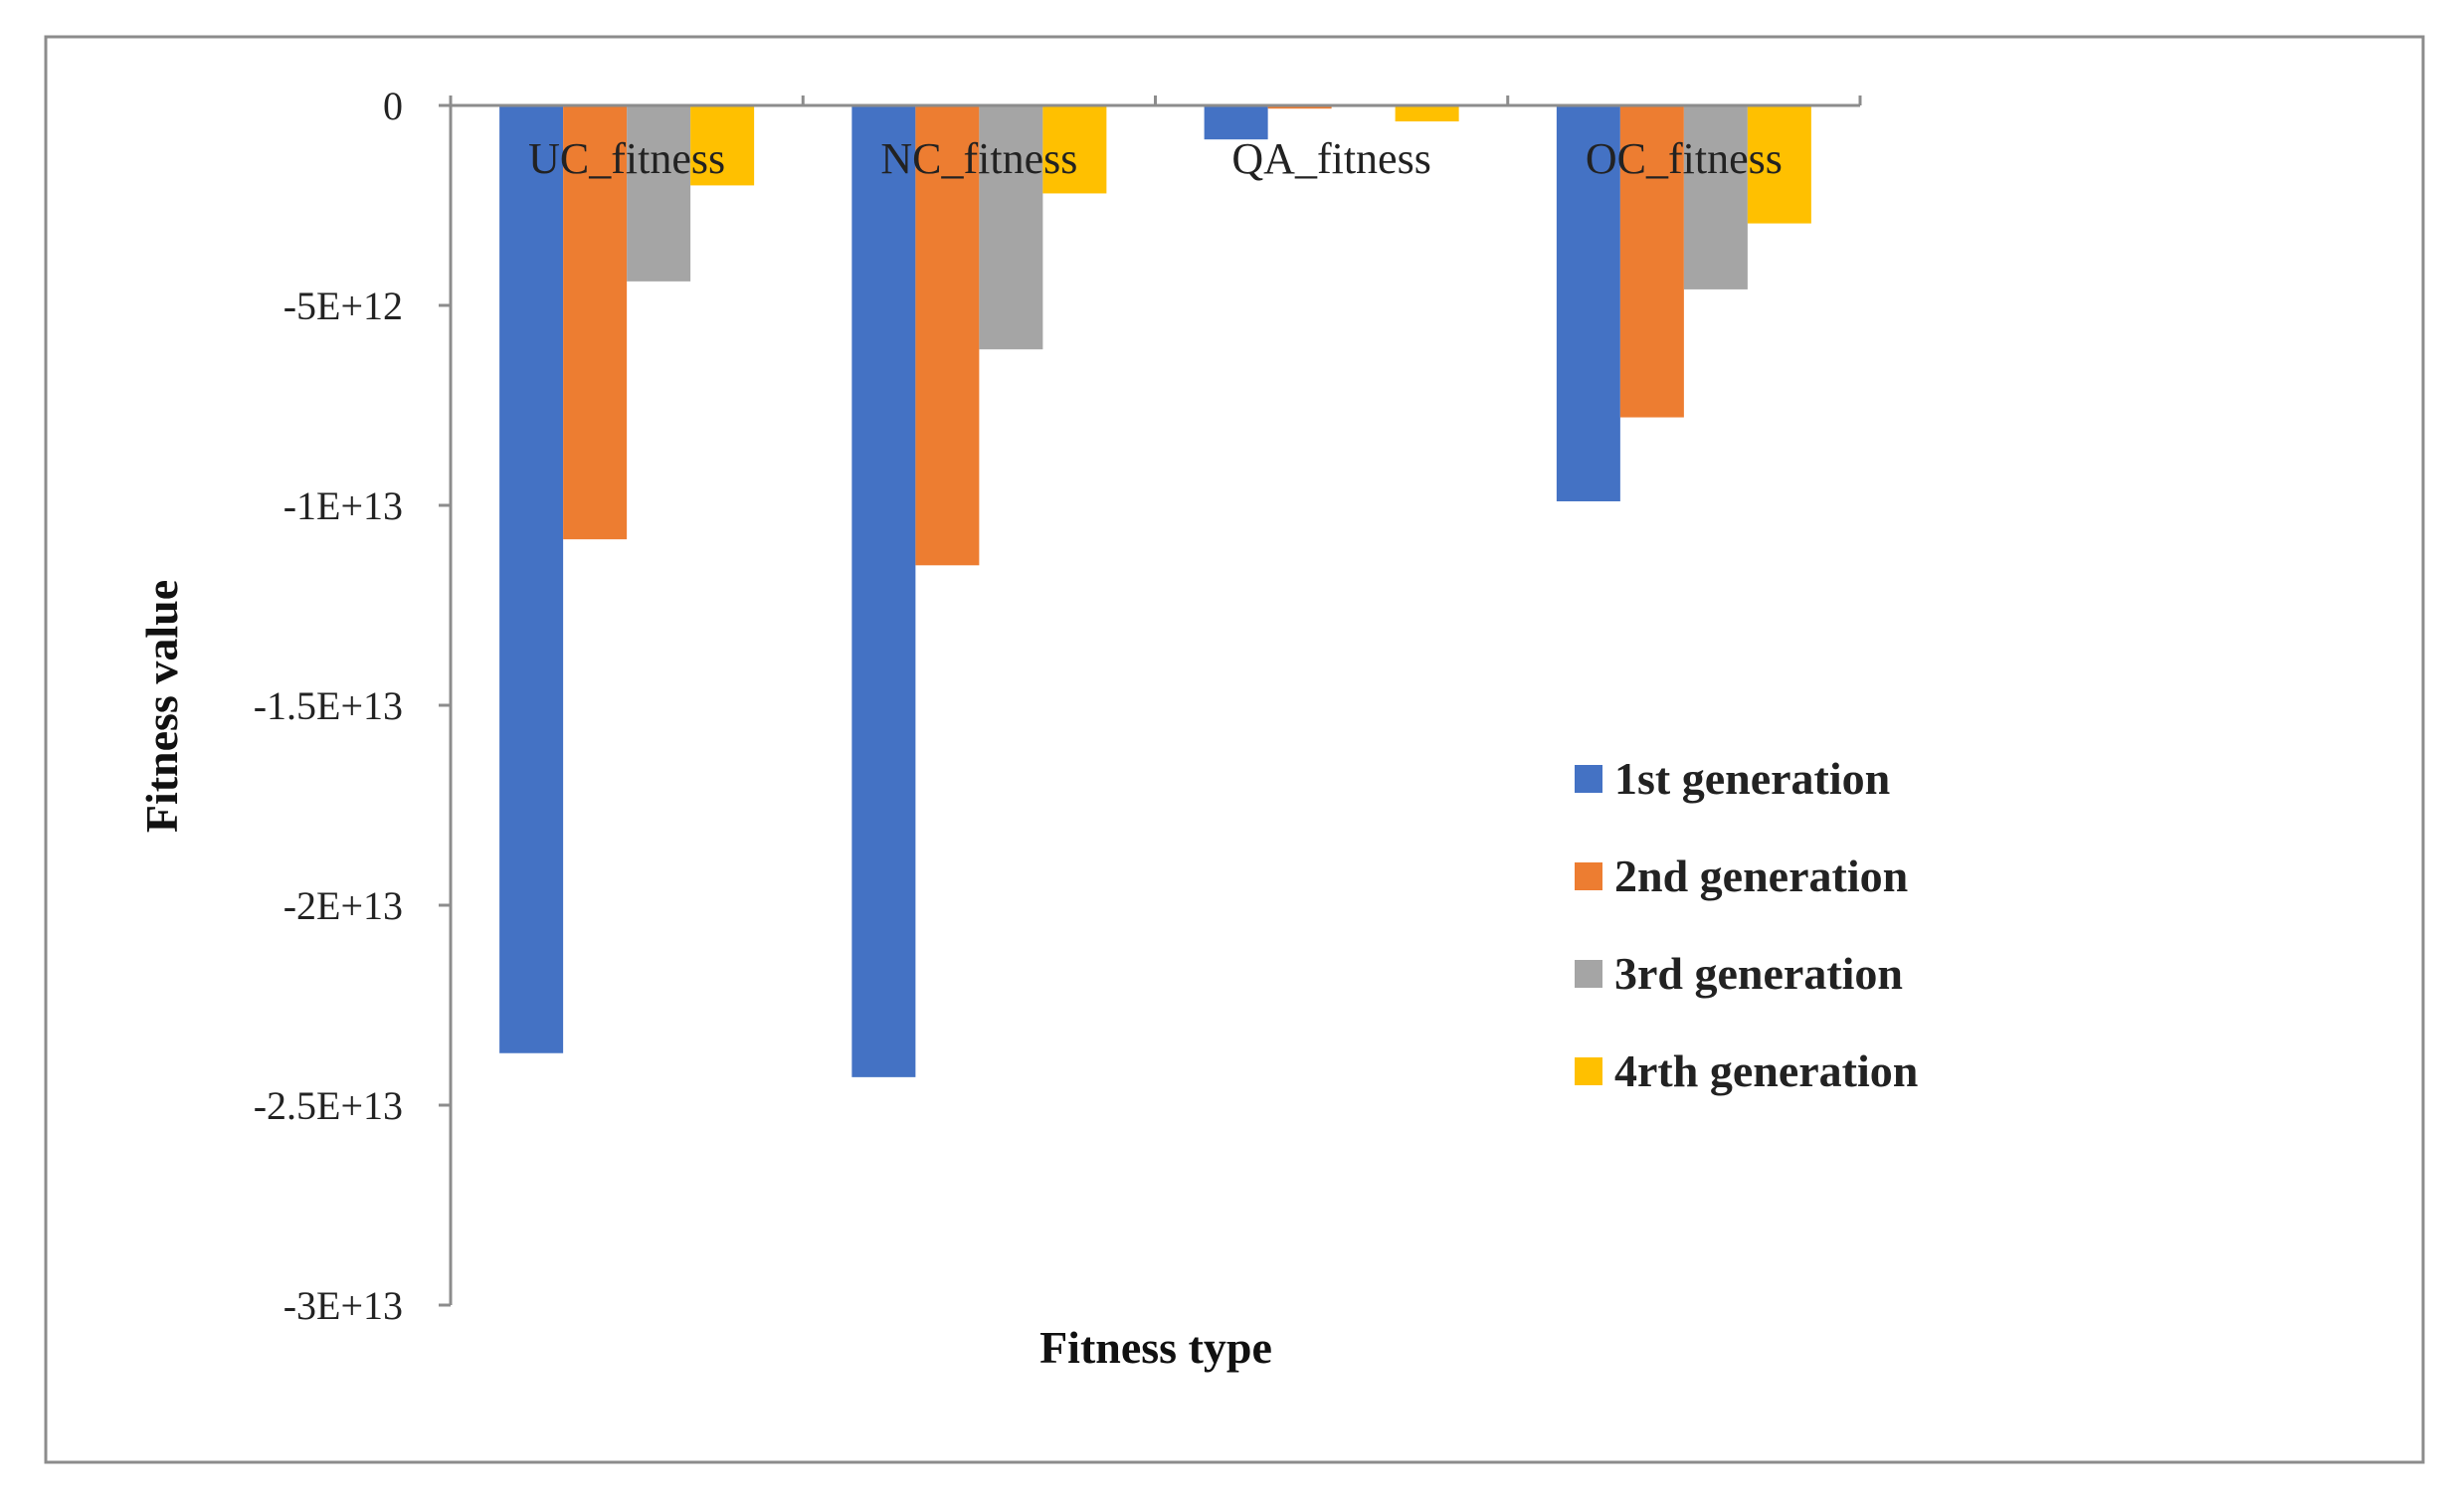  I want to click on y-tick-label: -2E+13, so click(343, 906).